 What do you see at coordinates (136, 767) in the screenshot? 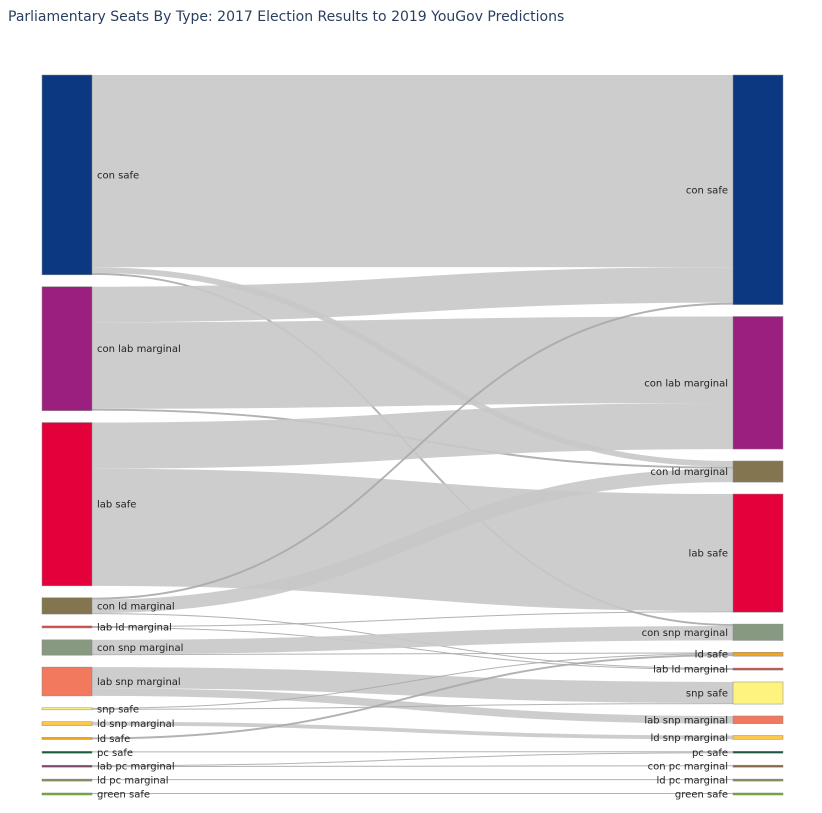
I see `node-label: lab pc marginal` at bounding box center [136, 767].